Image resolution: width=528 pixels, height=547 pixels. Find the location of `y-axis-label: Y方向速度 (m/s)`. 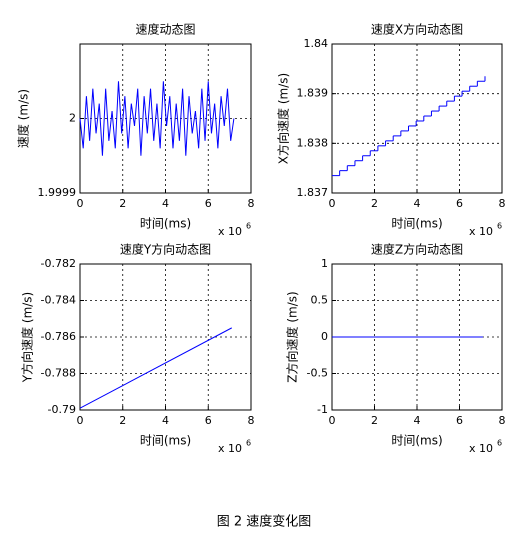

y-axis-label: Y方向速度 (m/s) is located at coordinates (27, 338).